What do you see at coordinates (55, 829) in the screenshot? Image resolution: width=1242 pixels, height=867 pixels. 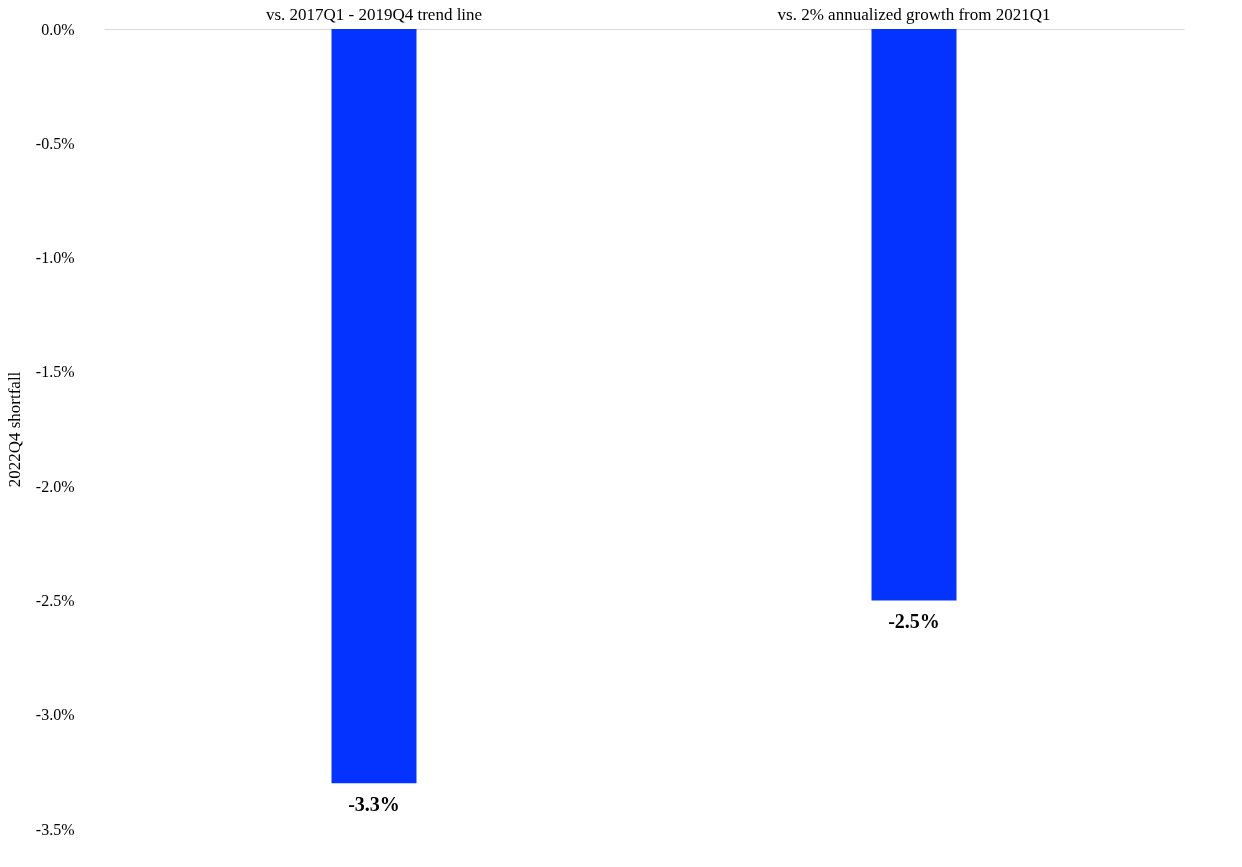 I see `y-tick-label: -3.5%` at bounding box center [55, 829].